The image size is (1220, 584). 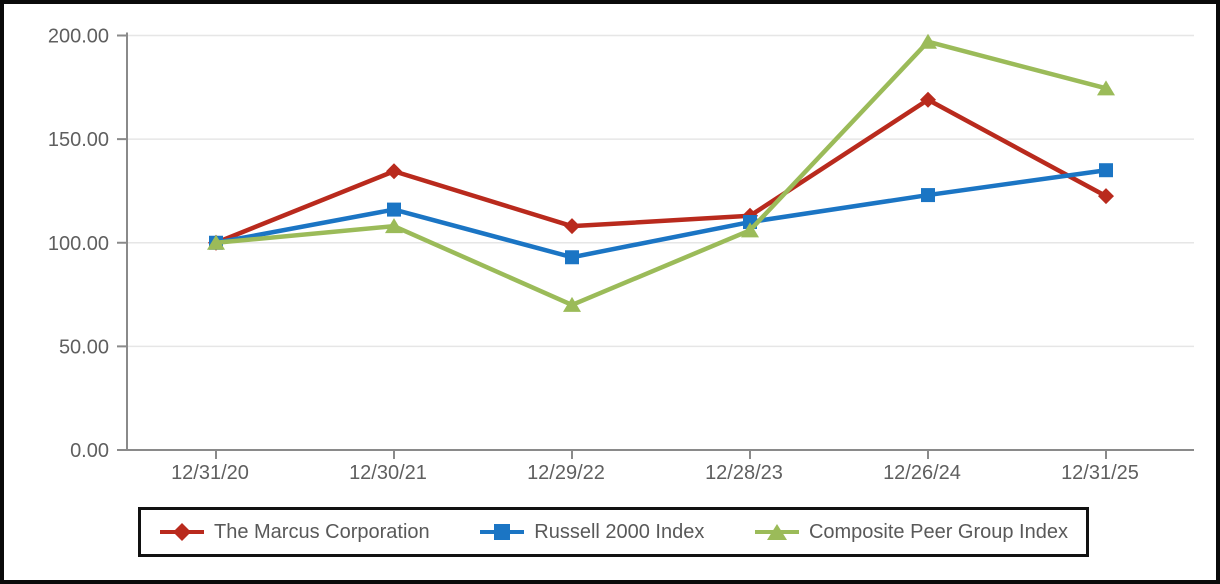 I want to click on legend-item-marcus-corporation: The Marcus Corporation, so click(x=294, y=532).